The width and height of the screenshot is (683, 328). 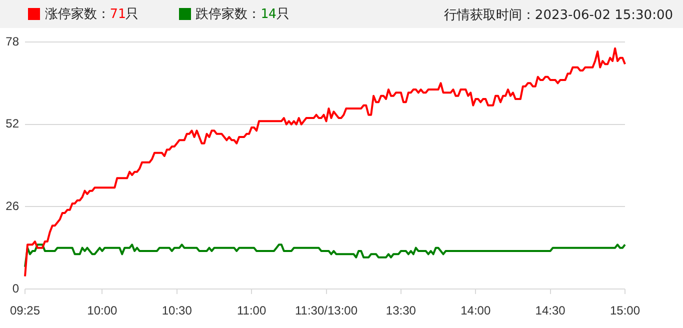 I want to click on x-tick-label: 10:00, so click(x=102, y=311).